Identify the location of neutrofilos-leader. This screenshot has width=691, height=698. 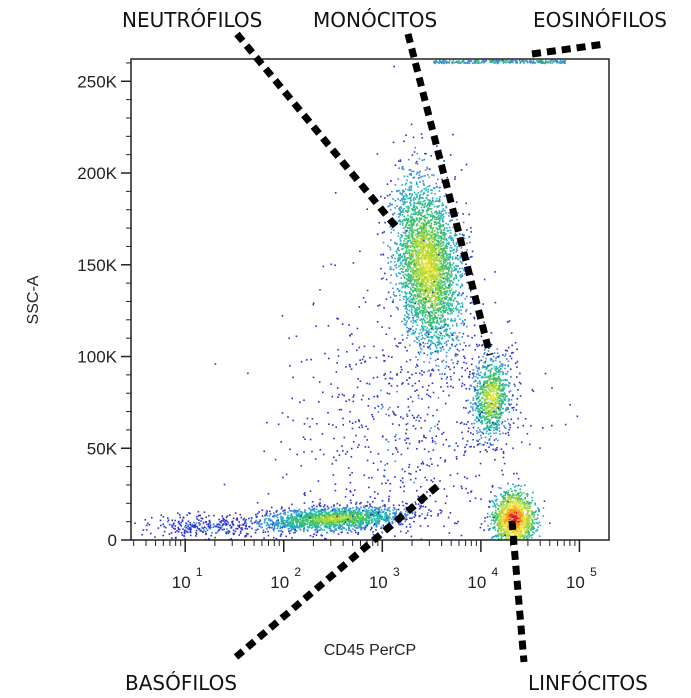
(317, 131).